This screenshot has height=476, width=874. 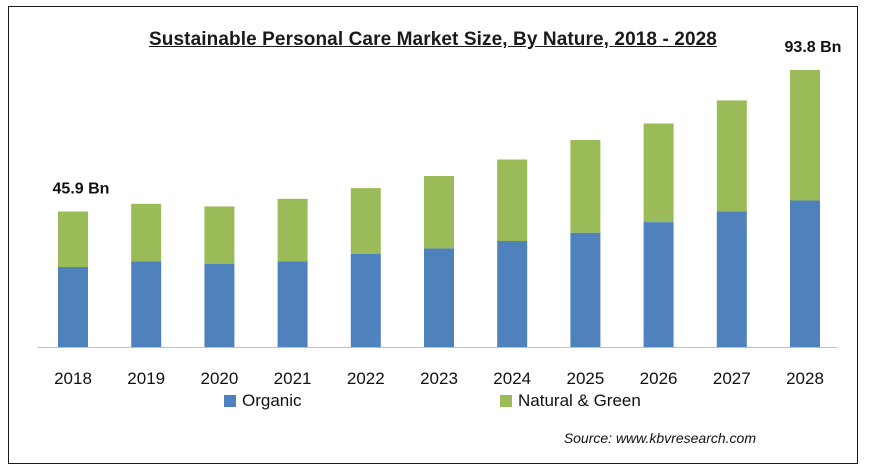 I want to click on source-note: Source: www.kbvresearch.com, so click(x=659, y=438).